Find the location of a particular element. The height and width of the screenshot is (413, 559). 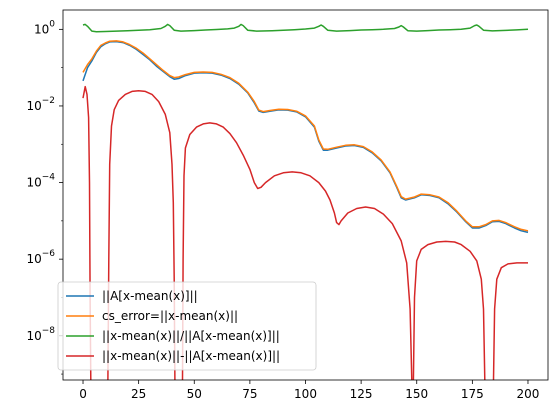

y-tick-exponent: −6 is located at coordinates (49, 254).